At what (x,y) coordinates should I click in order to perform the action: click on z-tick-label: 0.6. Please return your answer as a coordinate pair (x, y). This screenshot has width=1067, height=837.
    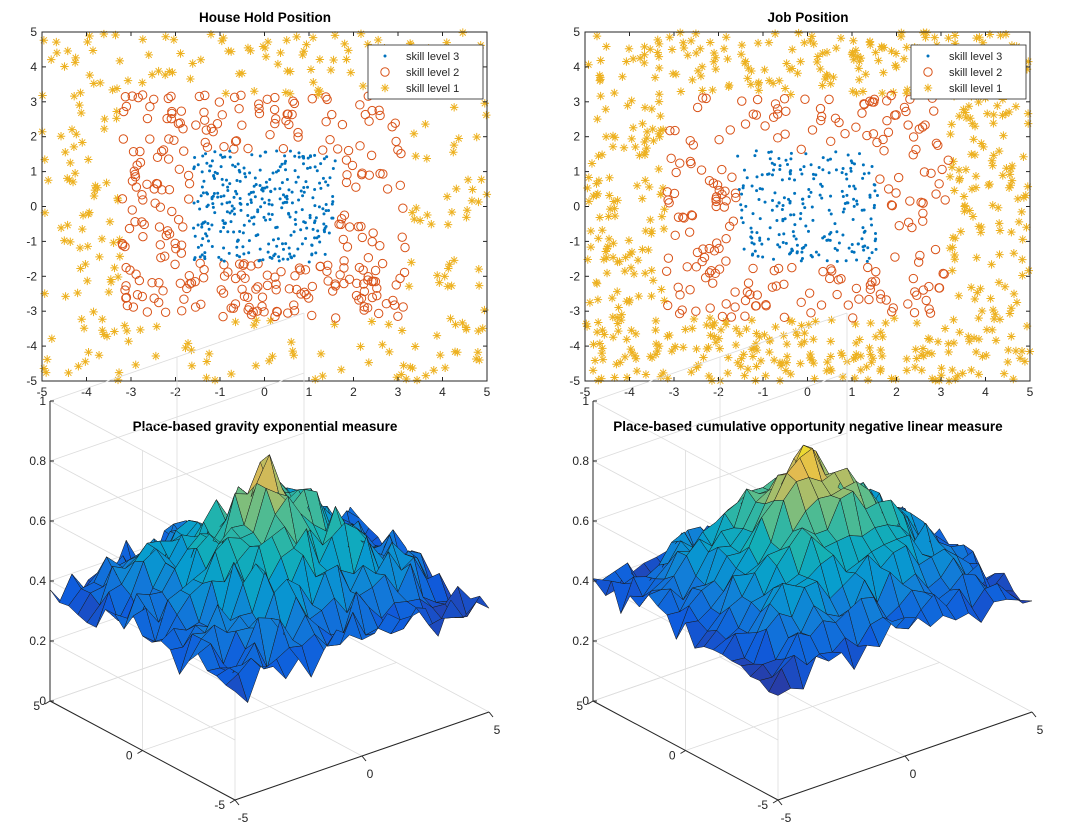
    Looking at the image, I should click on (37, 521).